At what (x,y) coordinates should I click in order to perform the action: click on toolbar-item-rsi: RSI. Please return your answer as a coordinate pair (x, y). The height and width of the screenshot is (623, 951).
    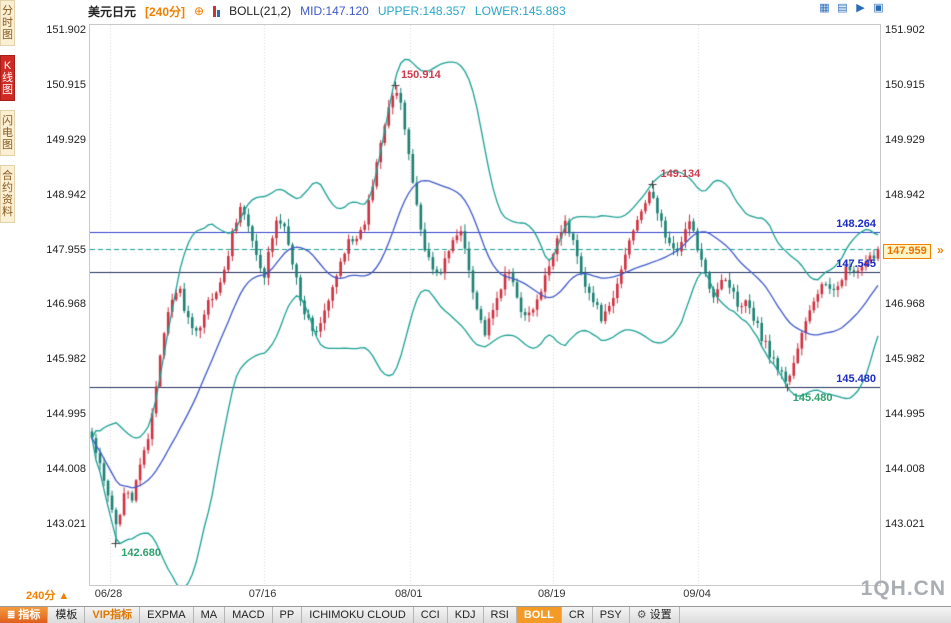
    Looking at the image, I should click on (500, 615).